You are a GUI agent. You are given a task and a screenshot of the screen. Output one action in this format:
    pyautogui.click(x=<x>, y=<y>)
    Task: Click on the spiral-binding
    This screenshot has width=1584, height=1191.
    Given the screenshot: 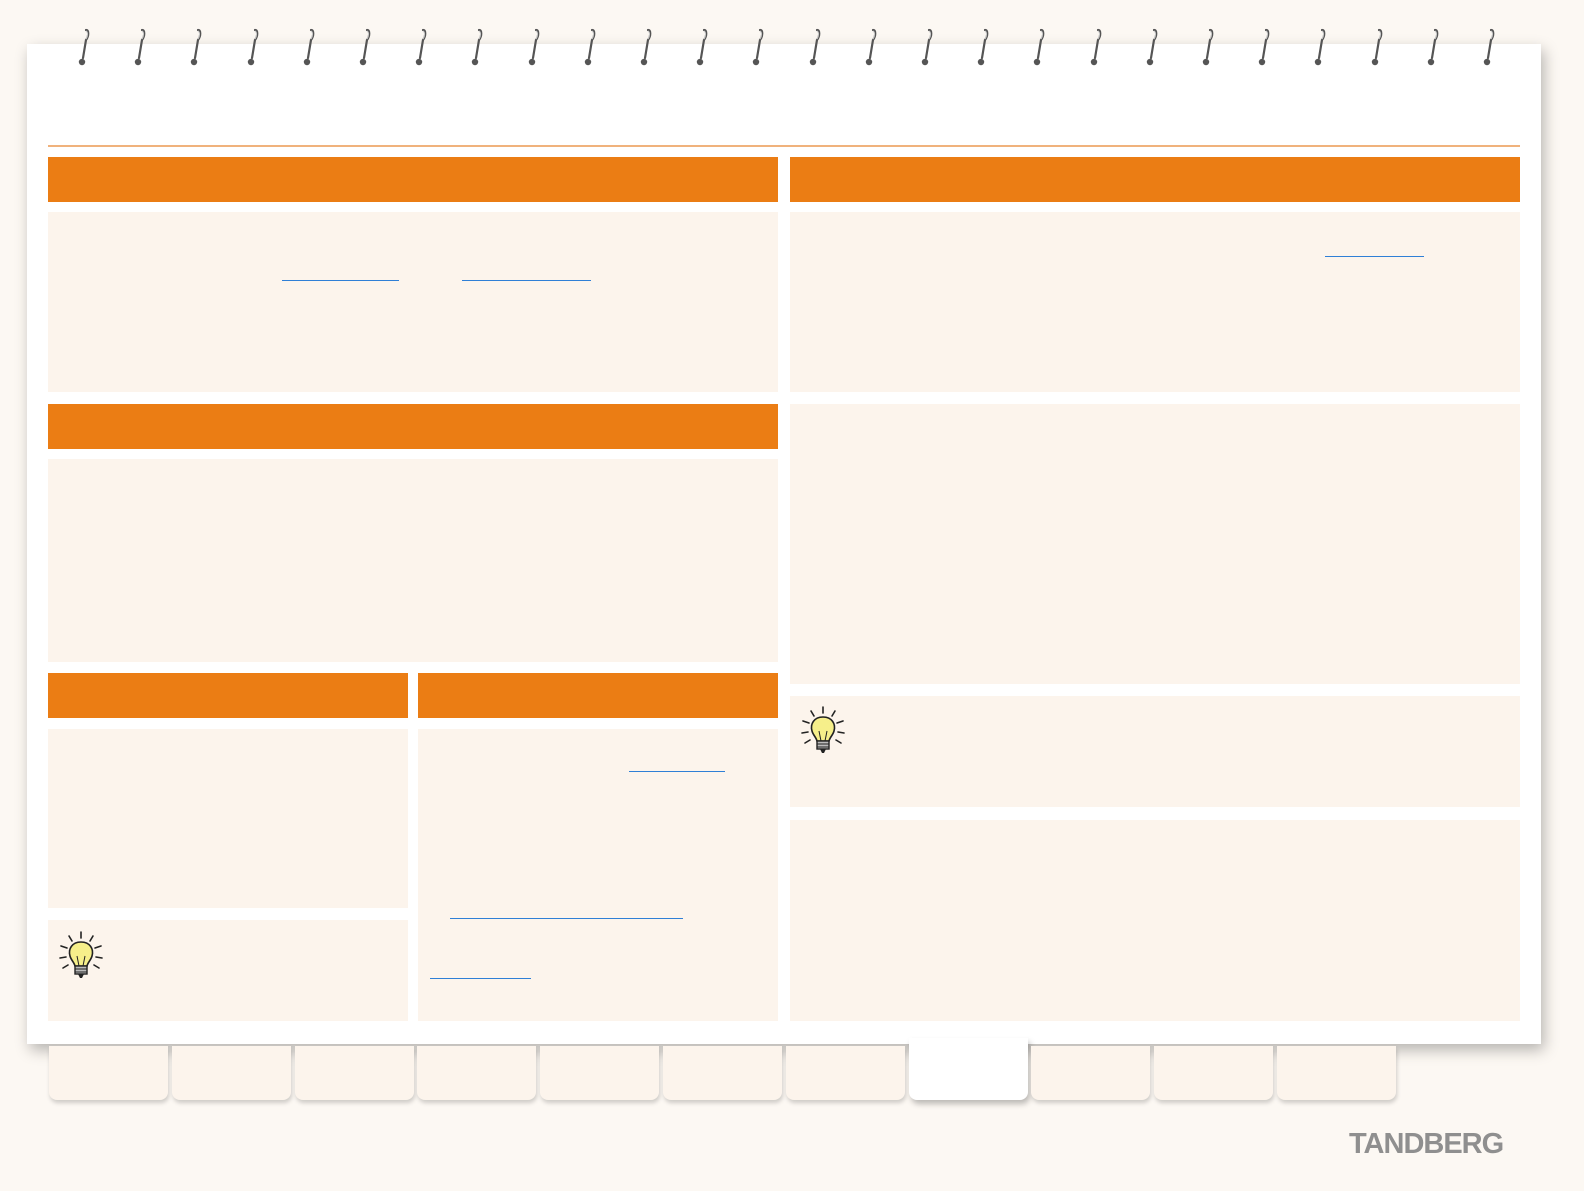 What is the action you would take?
    pyautogui.click(x=792, y=40)
    